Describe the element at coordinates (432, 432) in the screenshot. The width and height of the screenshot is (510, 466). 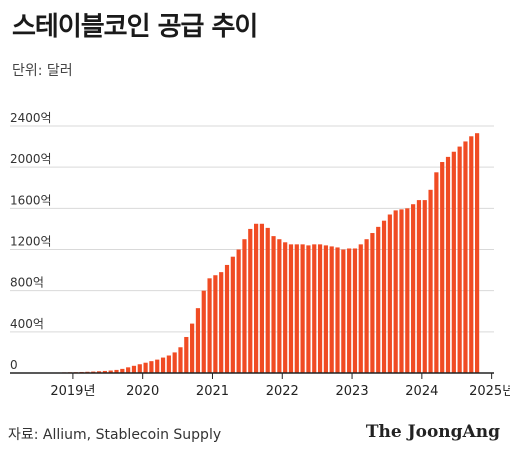
I see `brand-logo: The JoongAng` at that location.